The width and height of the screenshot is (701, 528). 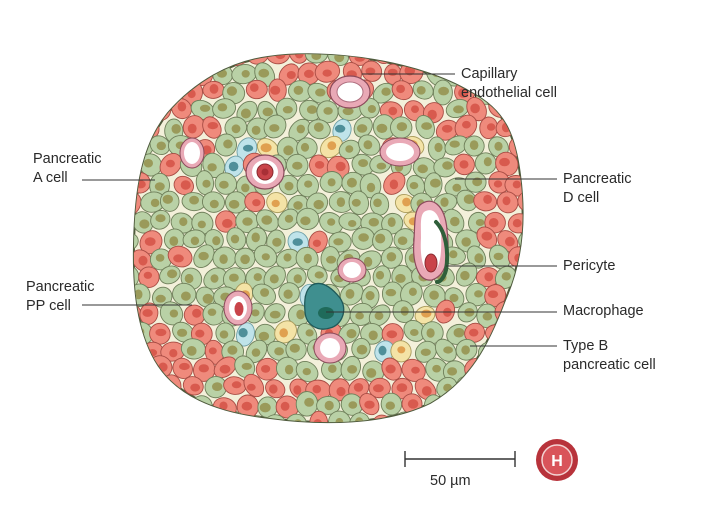 I want to click on label-pancreatic-d-cell: Pancreatic D cell, so click(x=597, y=189).